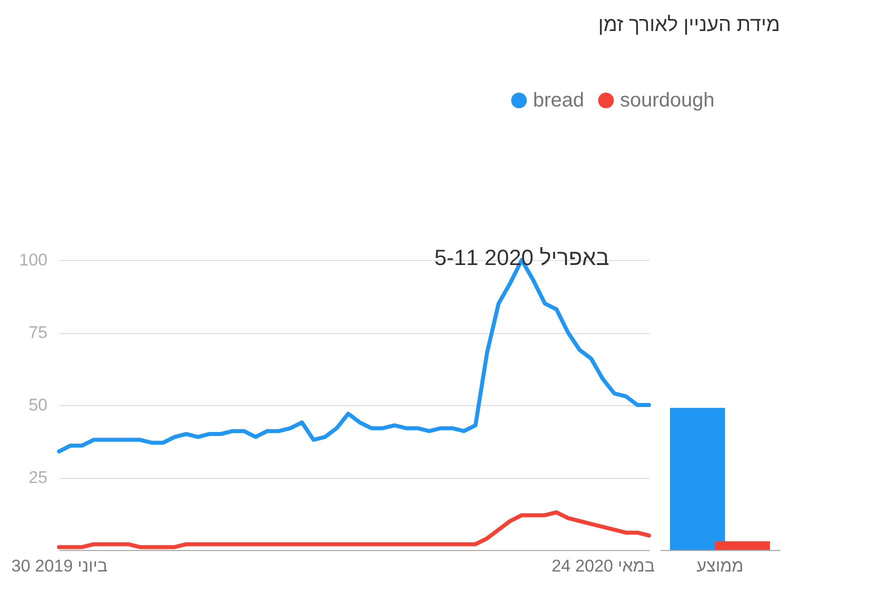 This screenshot has height=611, width=883. I want to click on x-tick-label: ממוצע, so click(720, 566).